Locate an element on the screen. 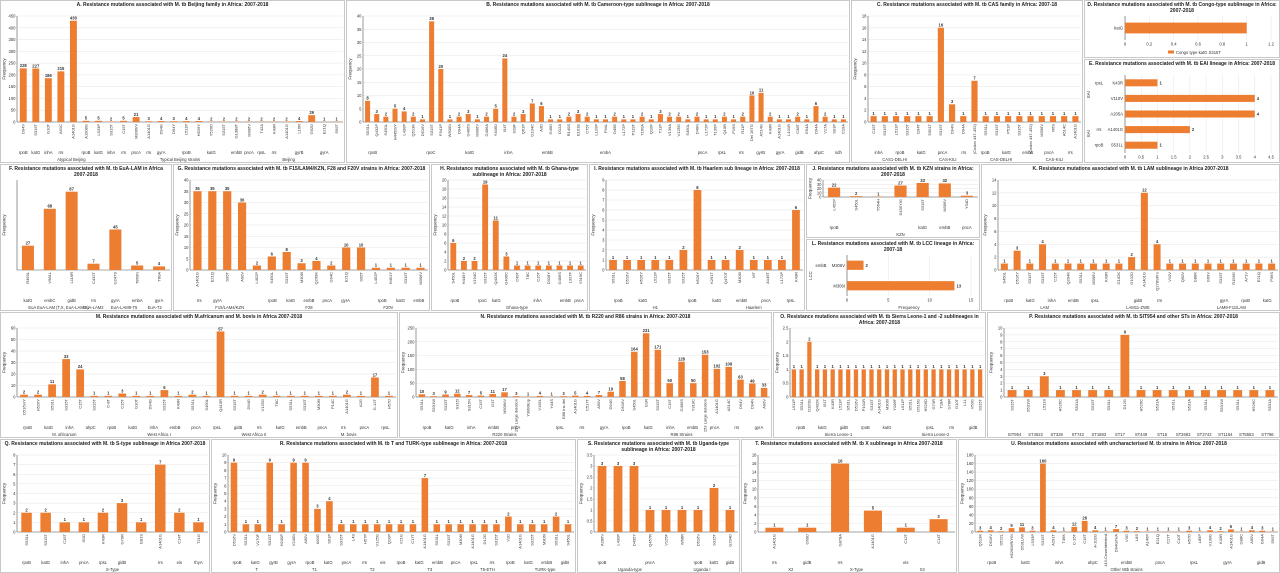  gene-label: gyrB is located at coordinates (760, 152).